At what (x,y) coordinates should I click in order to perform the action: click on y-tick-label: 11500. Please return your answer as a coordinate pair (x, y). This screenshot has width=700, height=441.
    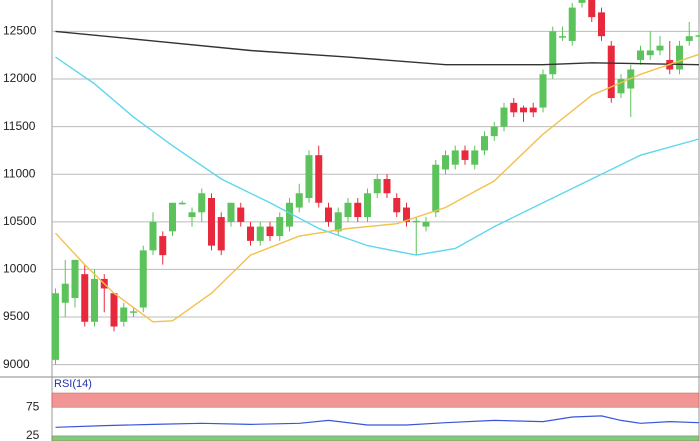
    Looking at the image, I should click on (19, 126).